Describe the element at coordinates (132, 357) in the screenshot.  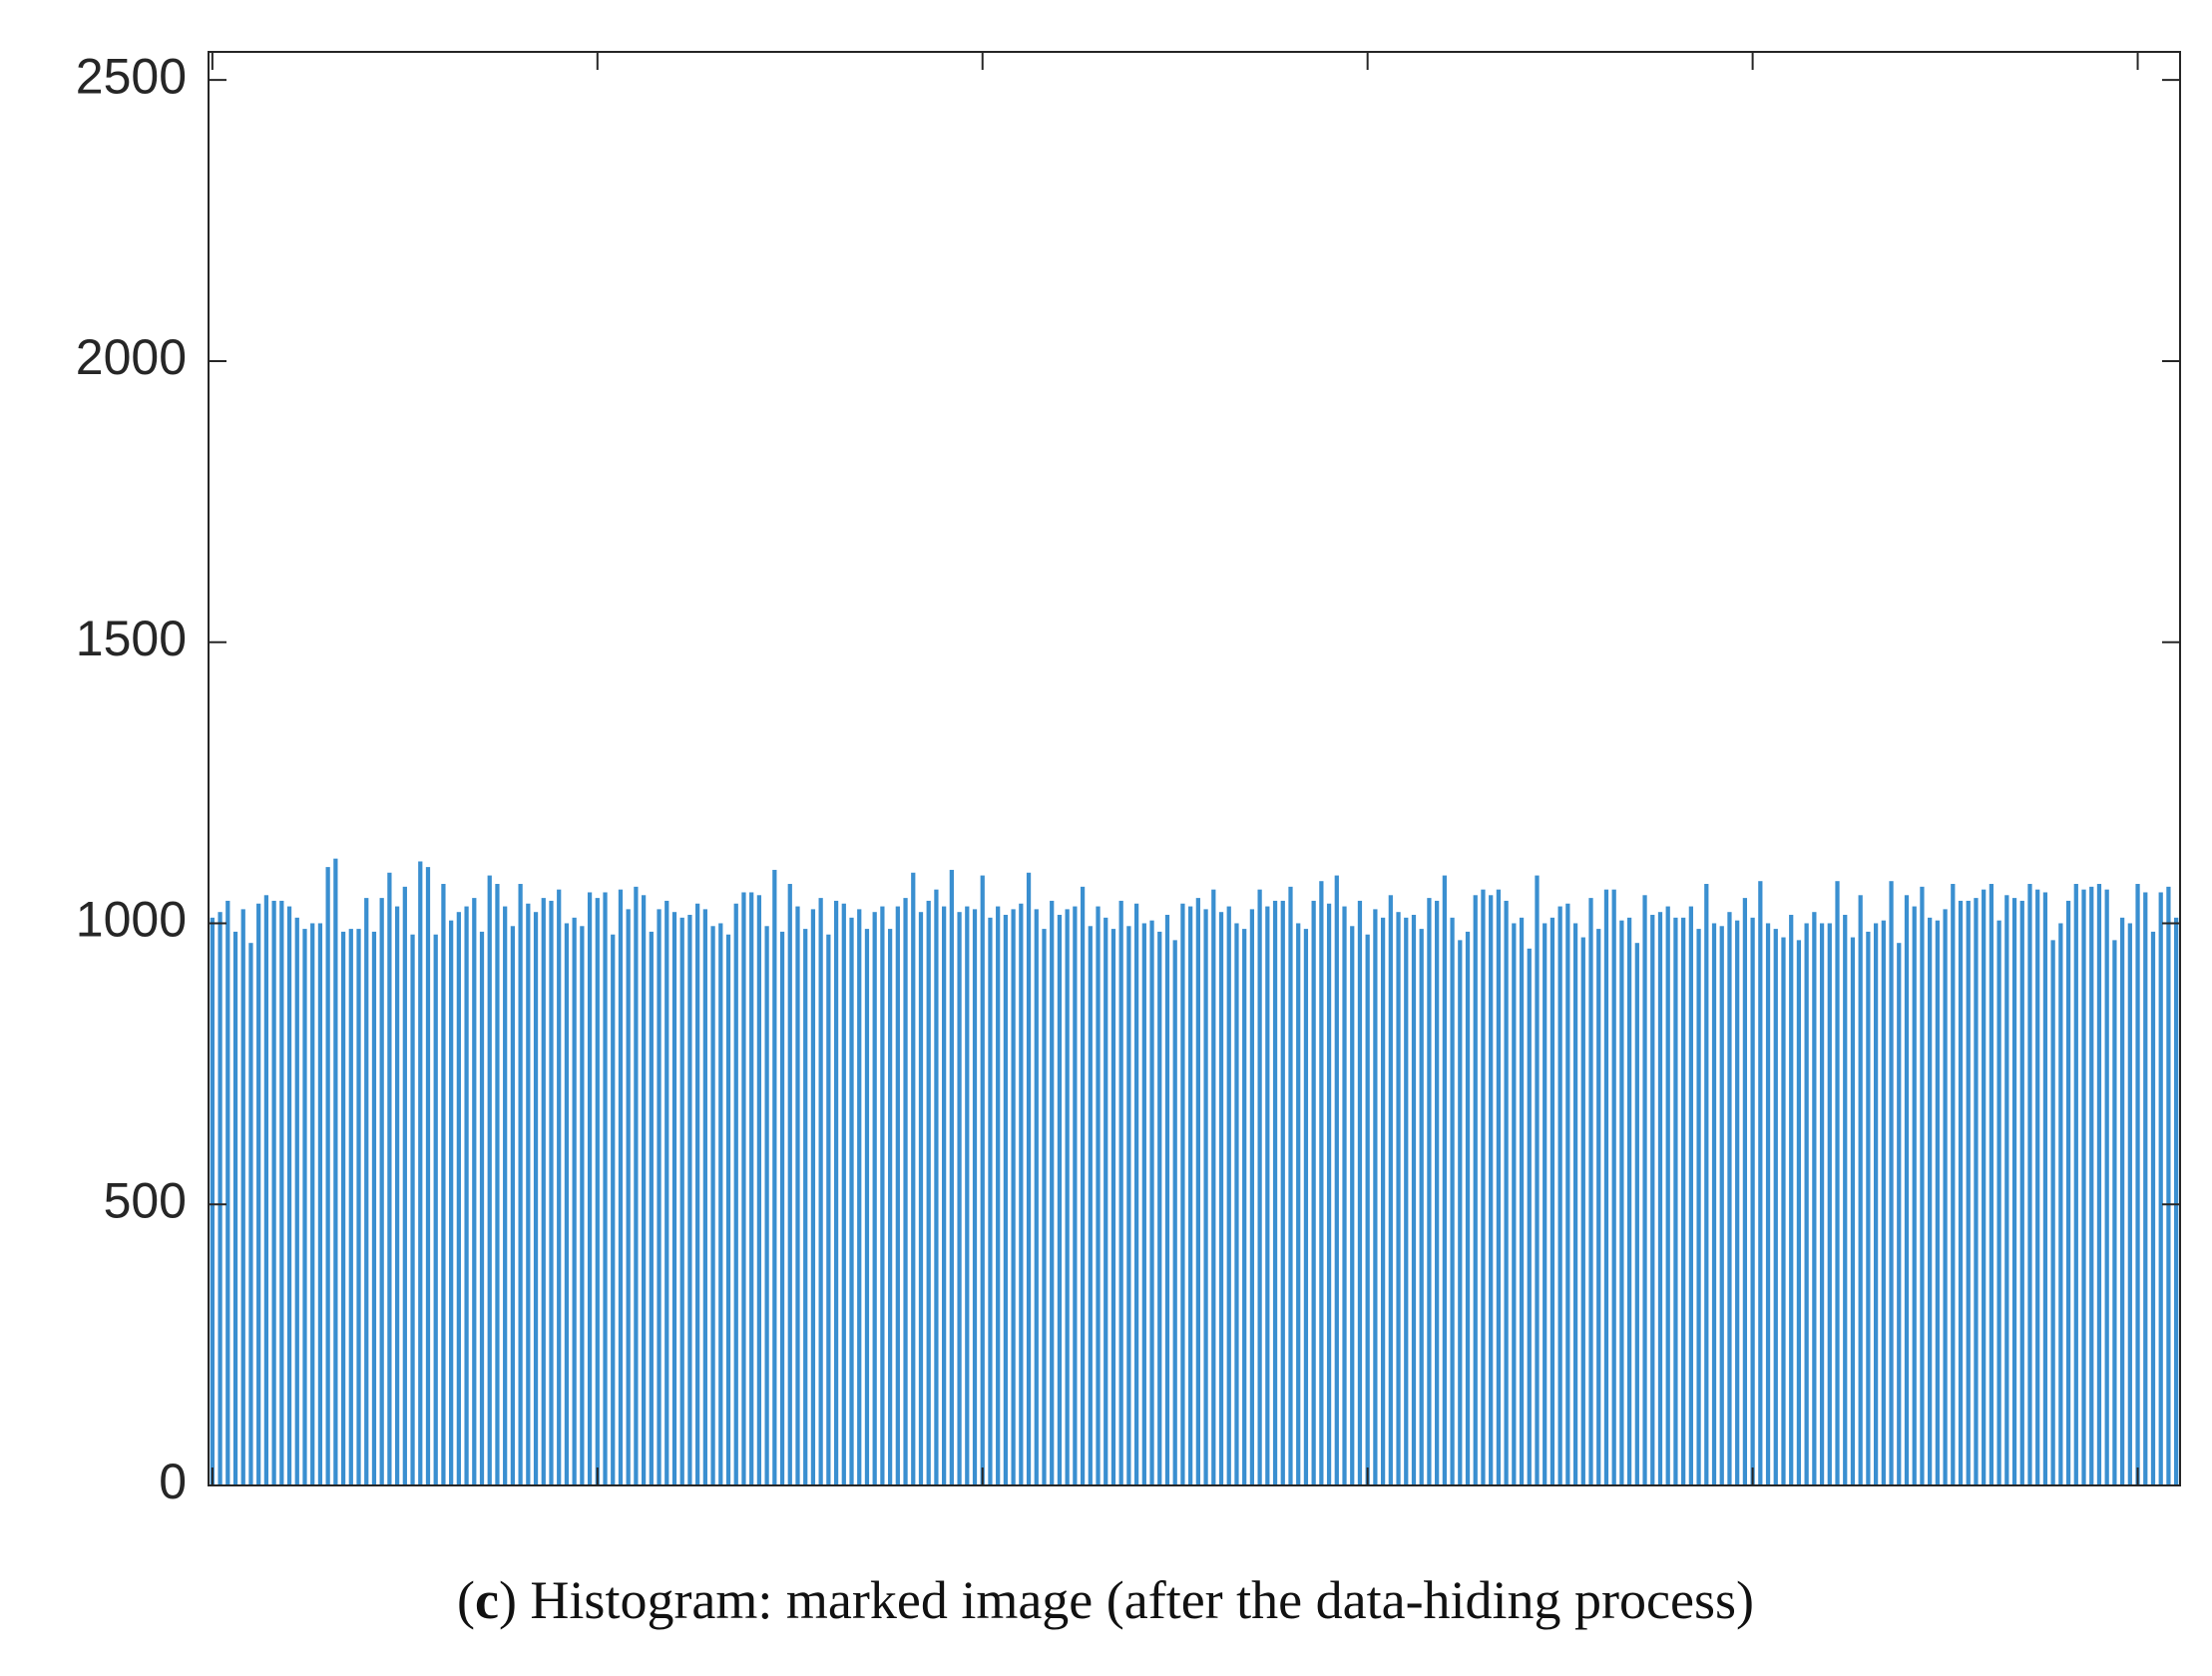
I see `y-tick-label: 2000` at that location.